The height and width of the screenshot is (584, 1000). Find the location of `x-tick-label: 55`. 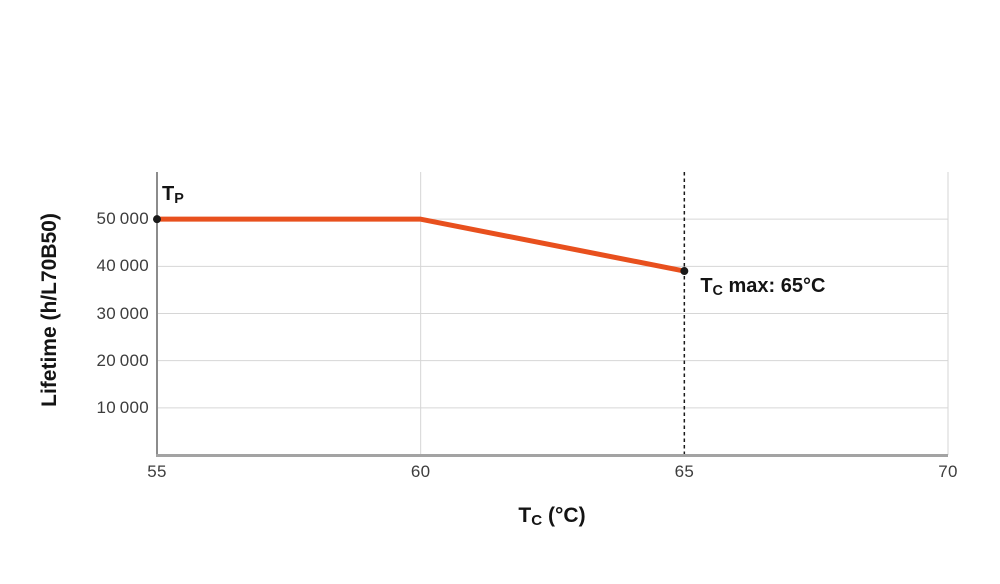

x-tick-label: 55 is located at coordinates (157, 471).